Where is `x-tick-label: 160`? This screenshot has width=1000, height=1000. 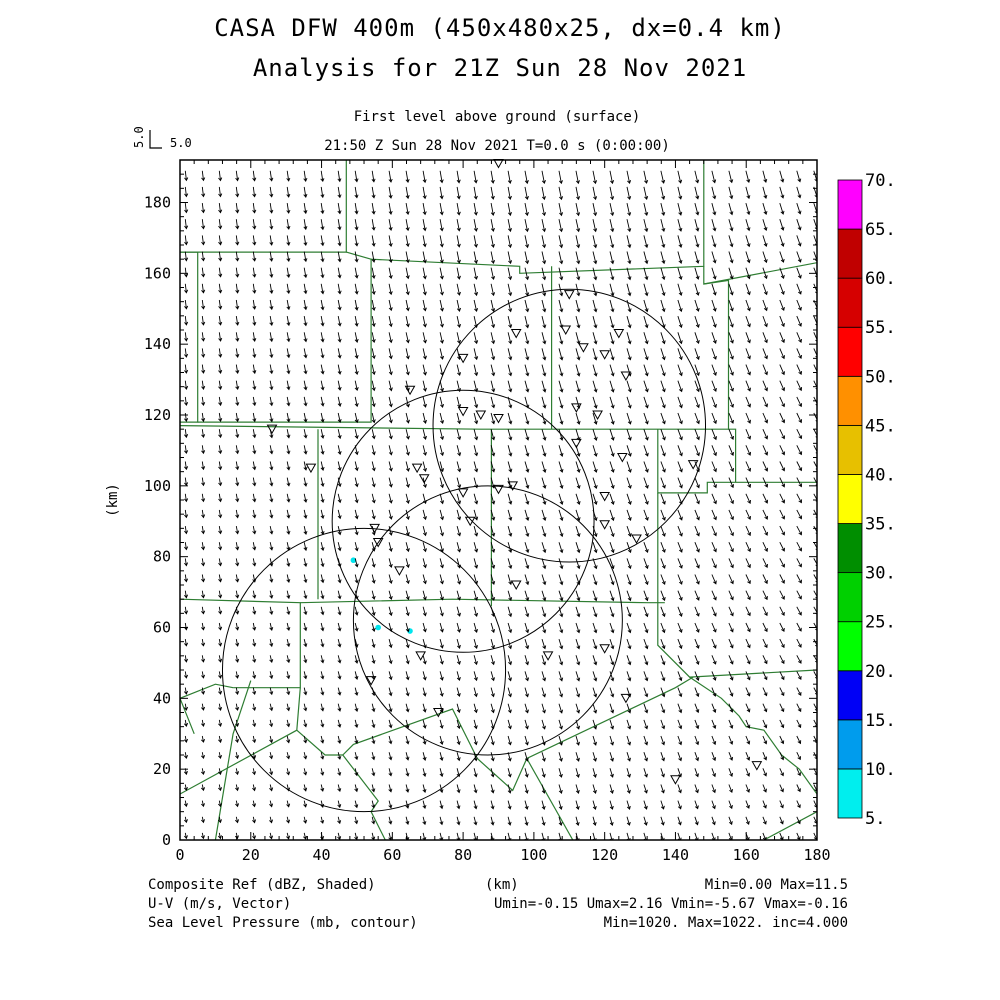
x-tick-label: 160 is located at coordinates (746, 855).